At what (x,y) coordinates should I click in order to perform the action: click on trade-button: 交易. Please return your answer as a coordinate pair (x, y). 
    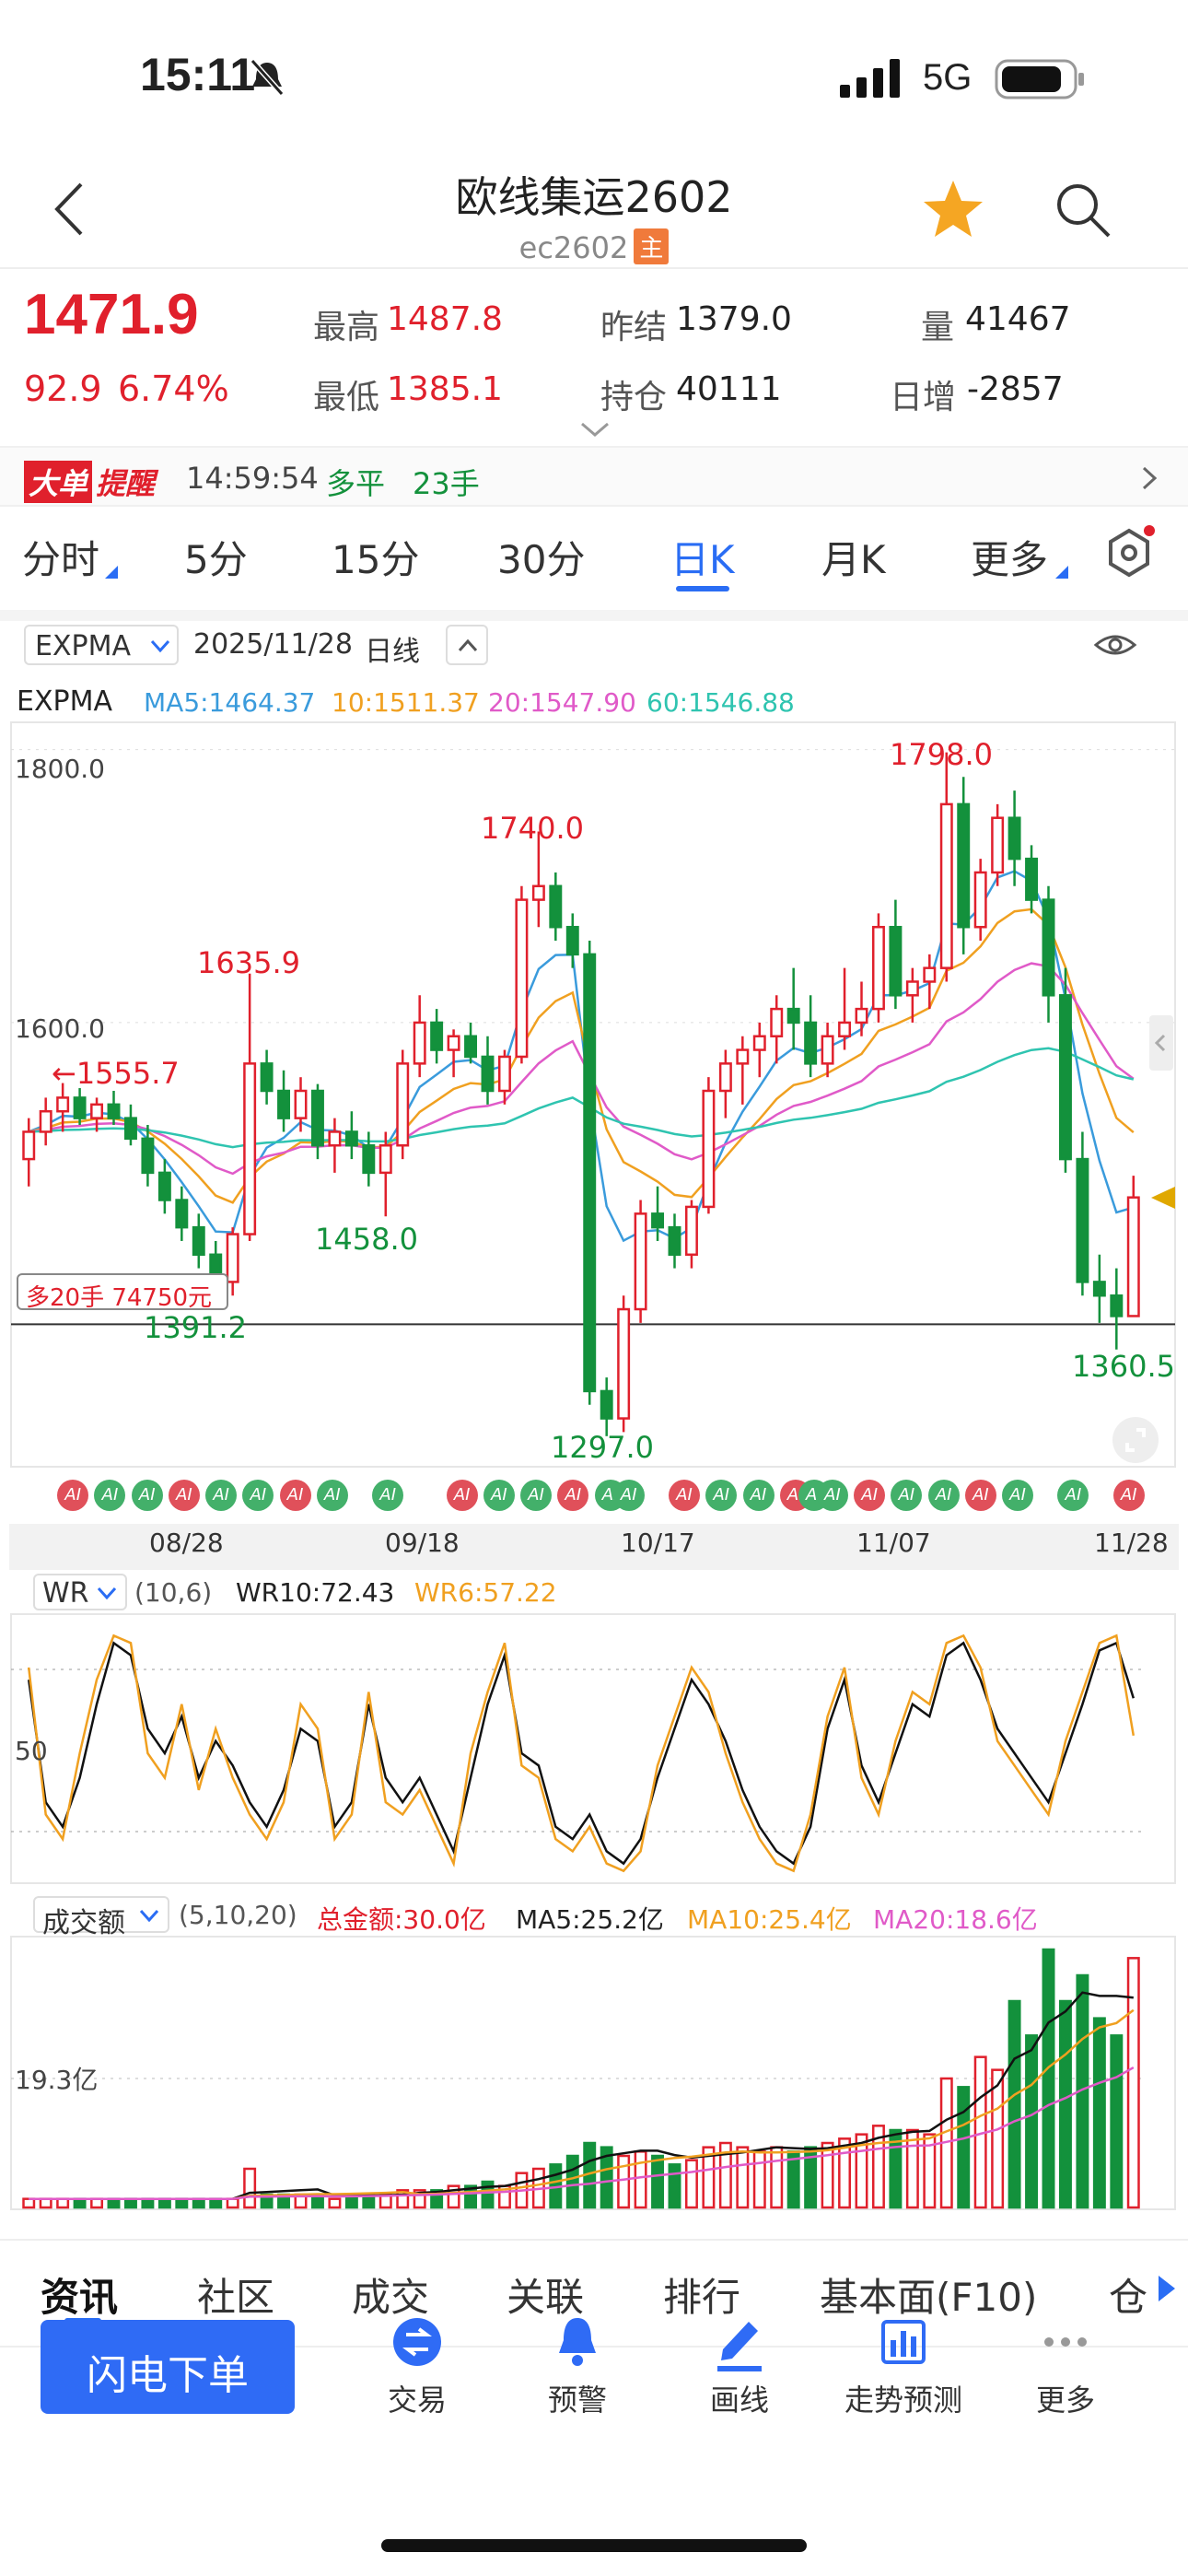
    Looking at the image, I should click on (417, 2366).